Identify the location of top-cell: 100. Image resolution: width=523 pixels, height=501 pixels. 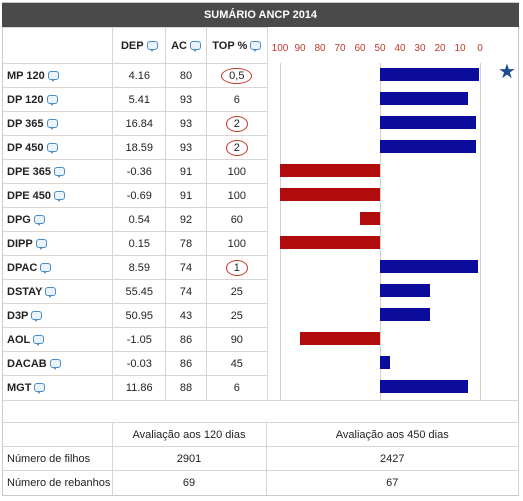
(237, 171).